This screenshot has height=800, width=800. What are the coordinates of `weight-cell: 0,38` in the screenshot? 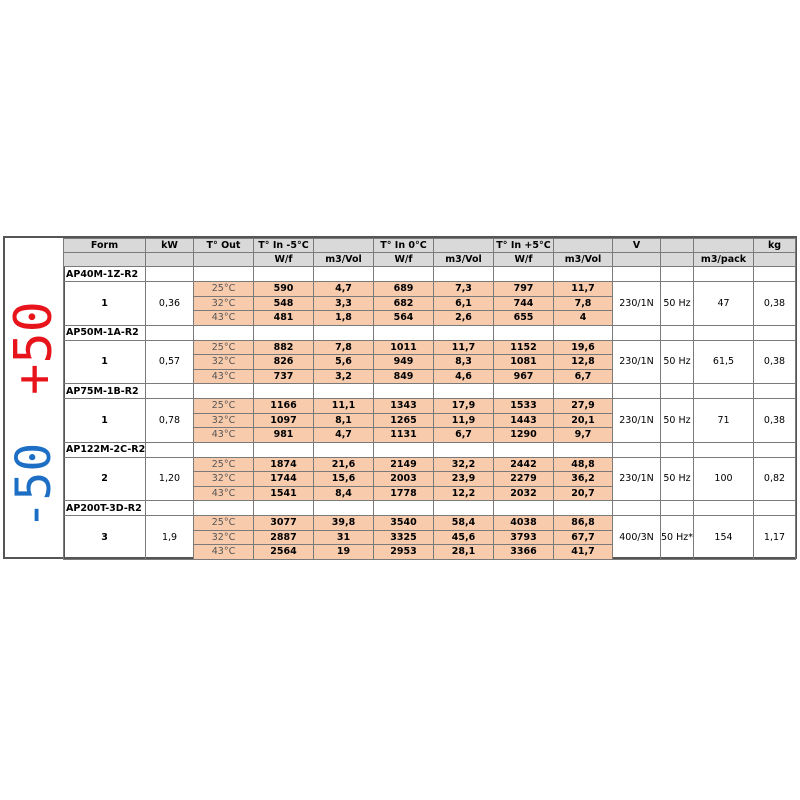 It's located at (774, 303).